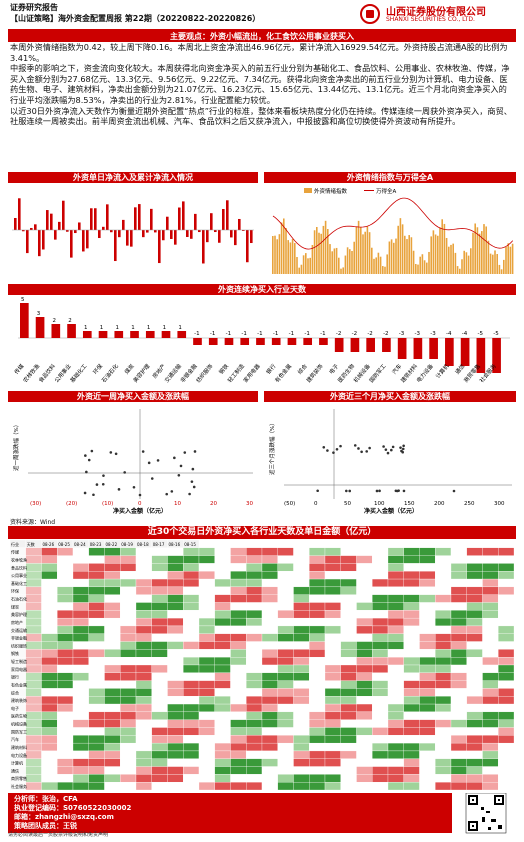 The image size is (524, 842). Describe the element at coordinates (15, 606) in the screenshot. I see `table-row-label: 煤炭` at that location.